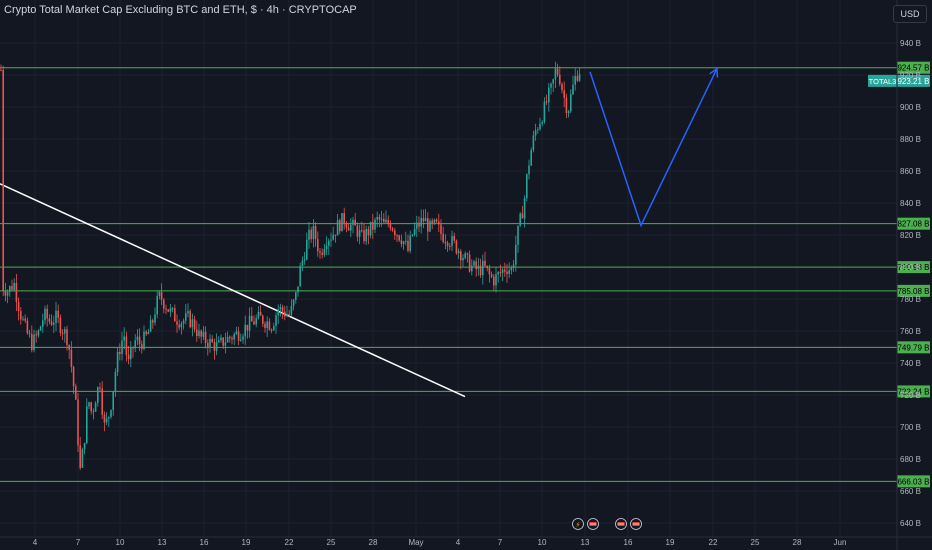  What do you see at coordinates (607, 524) in the screenshot?
I see `event-markers: ⚡` at bounding box center [607, 524].